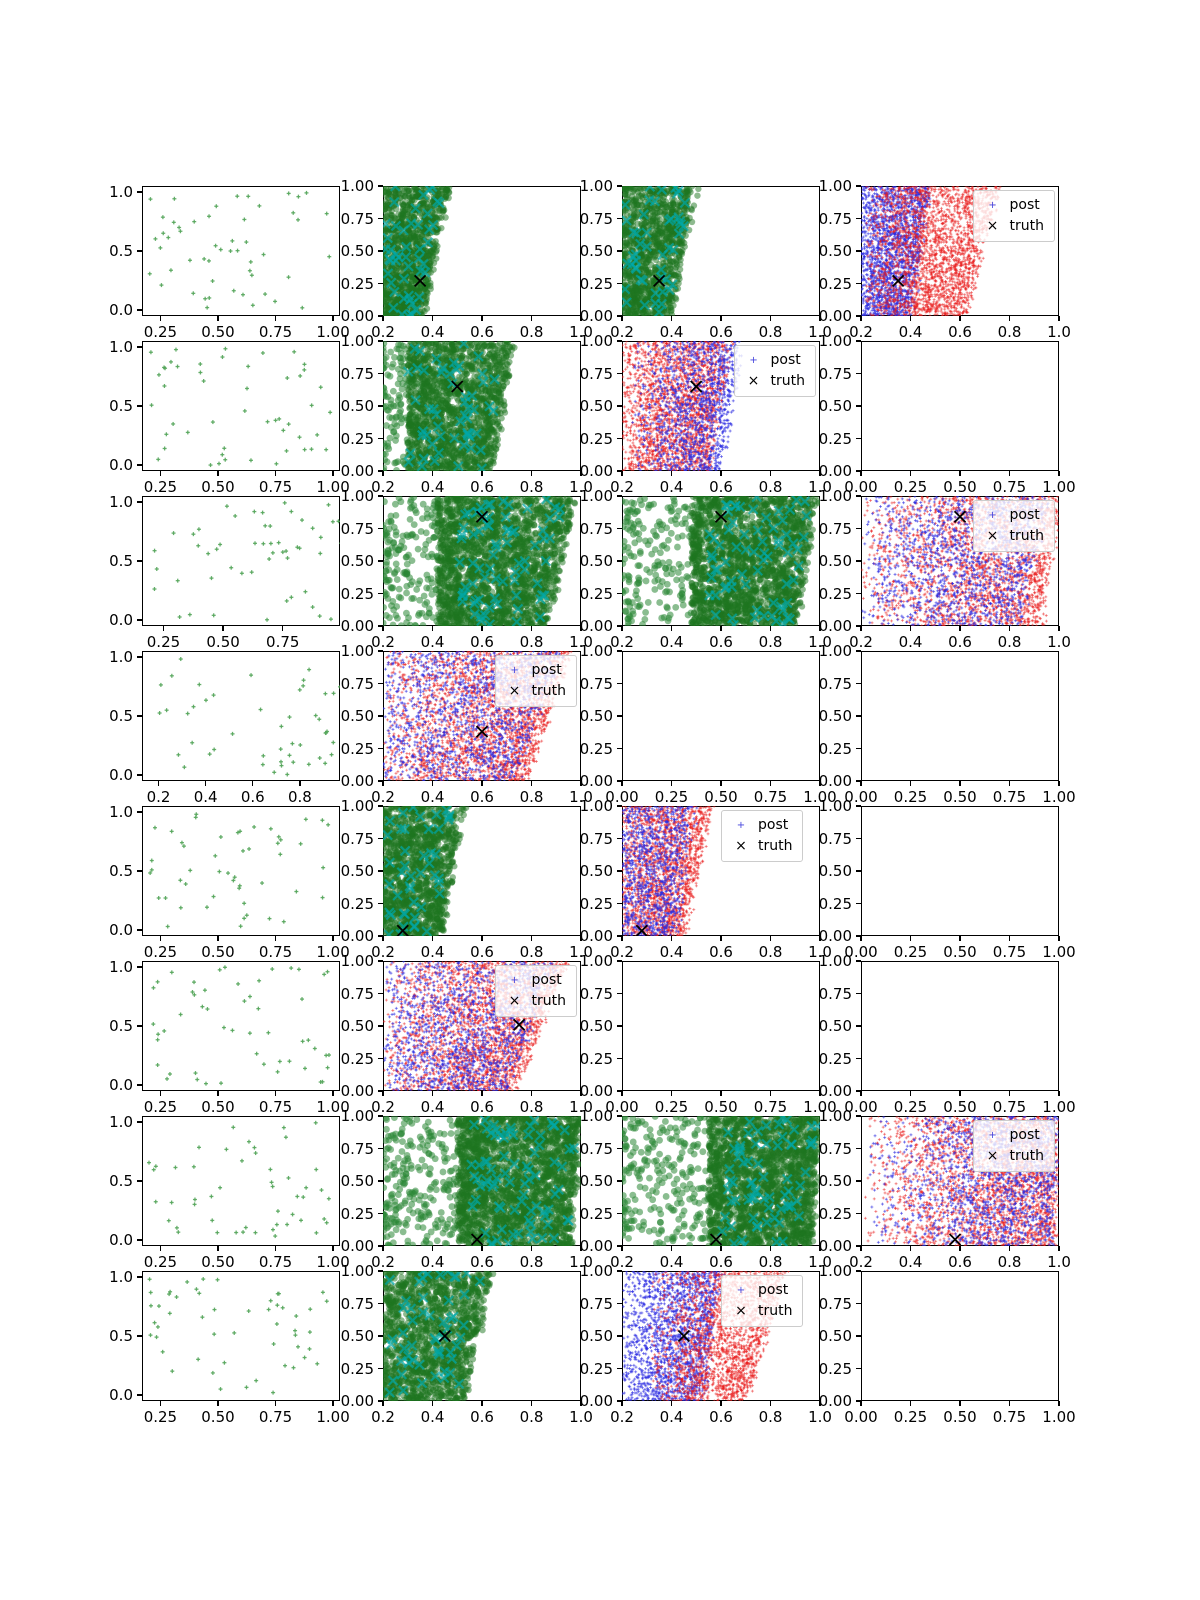 This screenshot has width=1200, height=1600. I want to click on subplot-r3c3, so click(721, 561).